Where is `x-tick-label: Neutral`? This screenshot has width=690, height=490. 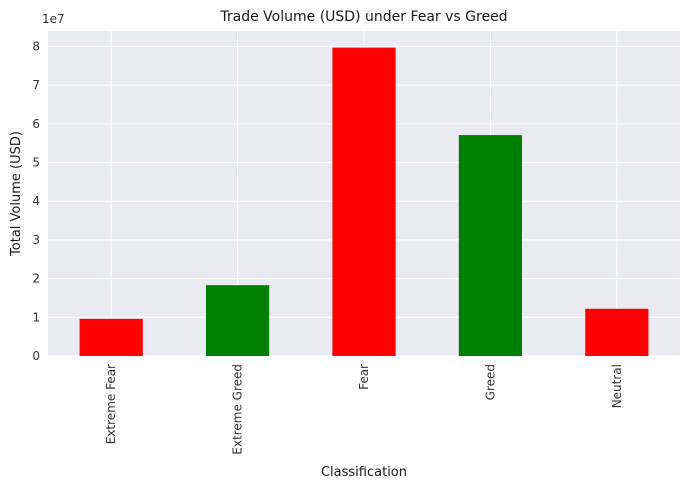 x-tick-label: Neutral is located at coordinates (617, 386).